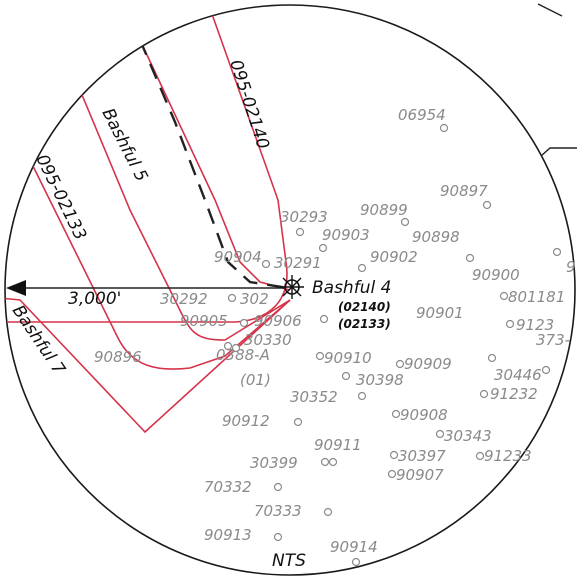  What do you see at coordinates (94, 299) in the screenshot?
I see `radius-label: 3,000'` at bounding box center [94, 299].